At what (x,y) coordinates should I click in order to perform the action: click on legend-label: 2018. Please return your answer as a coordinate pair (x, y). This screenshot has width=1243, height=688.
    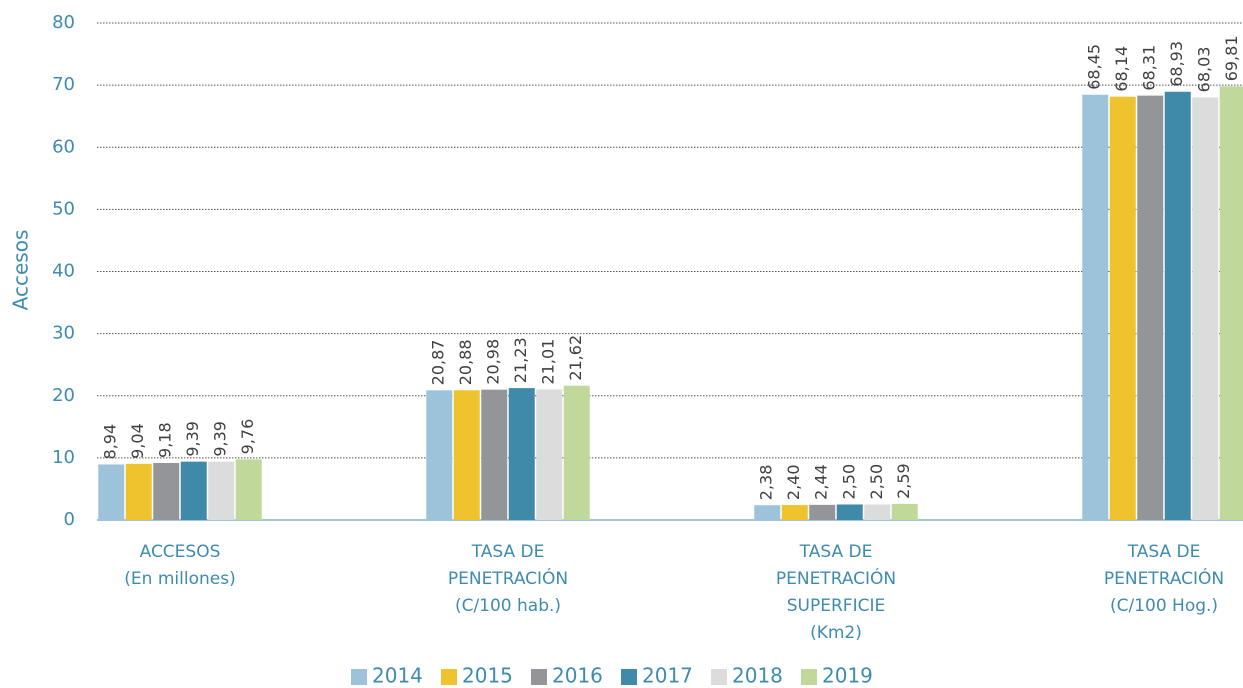
    Looking at the image, I should click on (757, 676).